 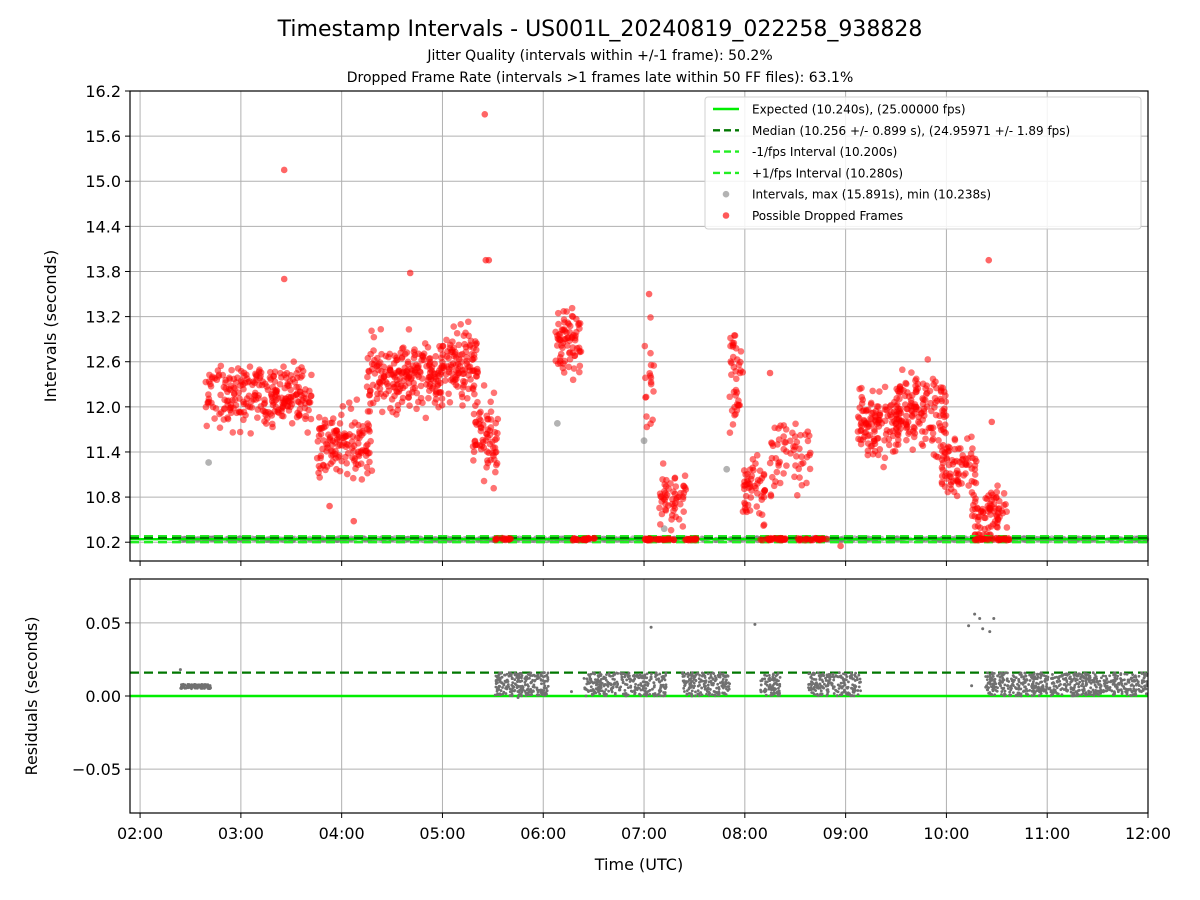 I want to click on interval-point, so click(x=209, y=462).